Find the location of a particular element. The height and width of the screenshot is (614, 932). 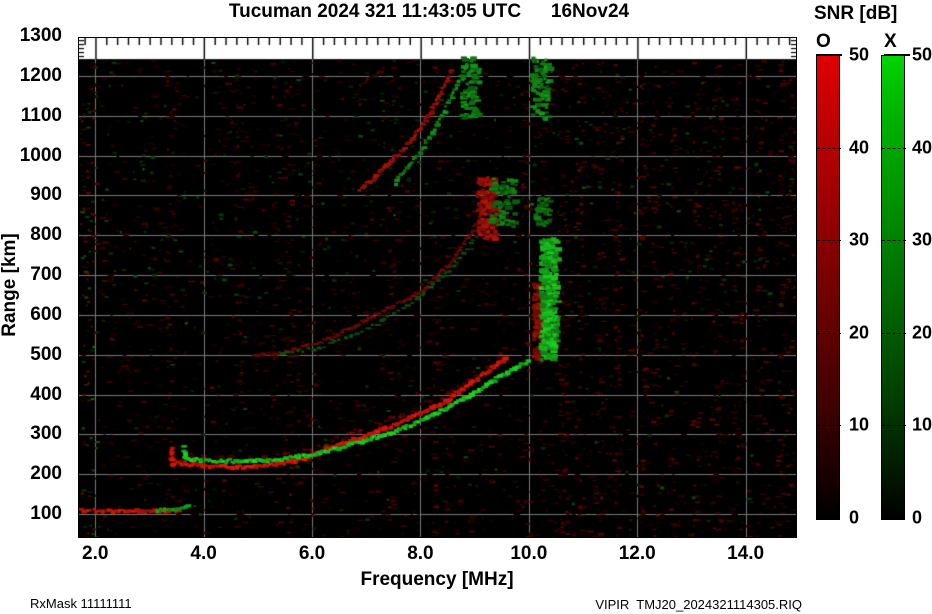

colorbar-title: SNR [dB] is located at coordinates (856, 13).